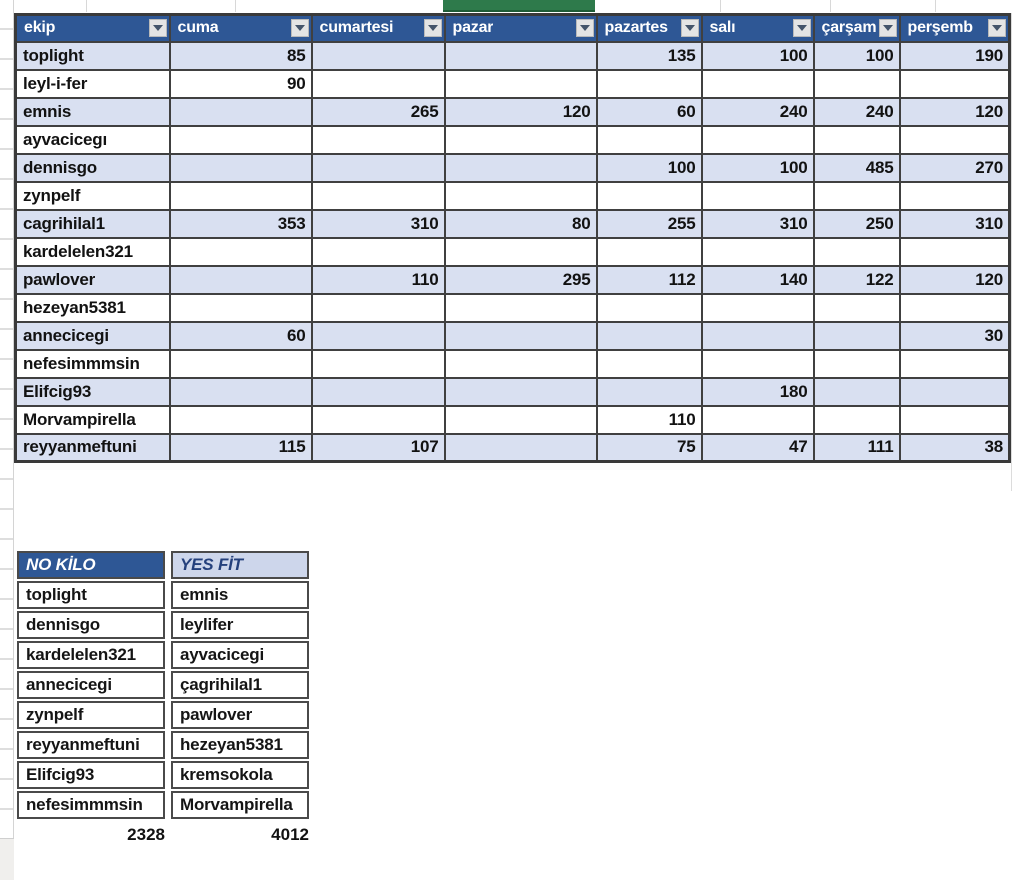 Image resolution: width=1015 pixels, height=880 pixels. I want to click on row-name-cell: kardelelen321, so click(92, 251).